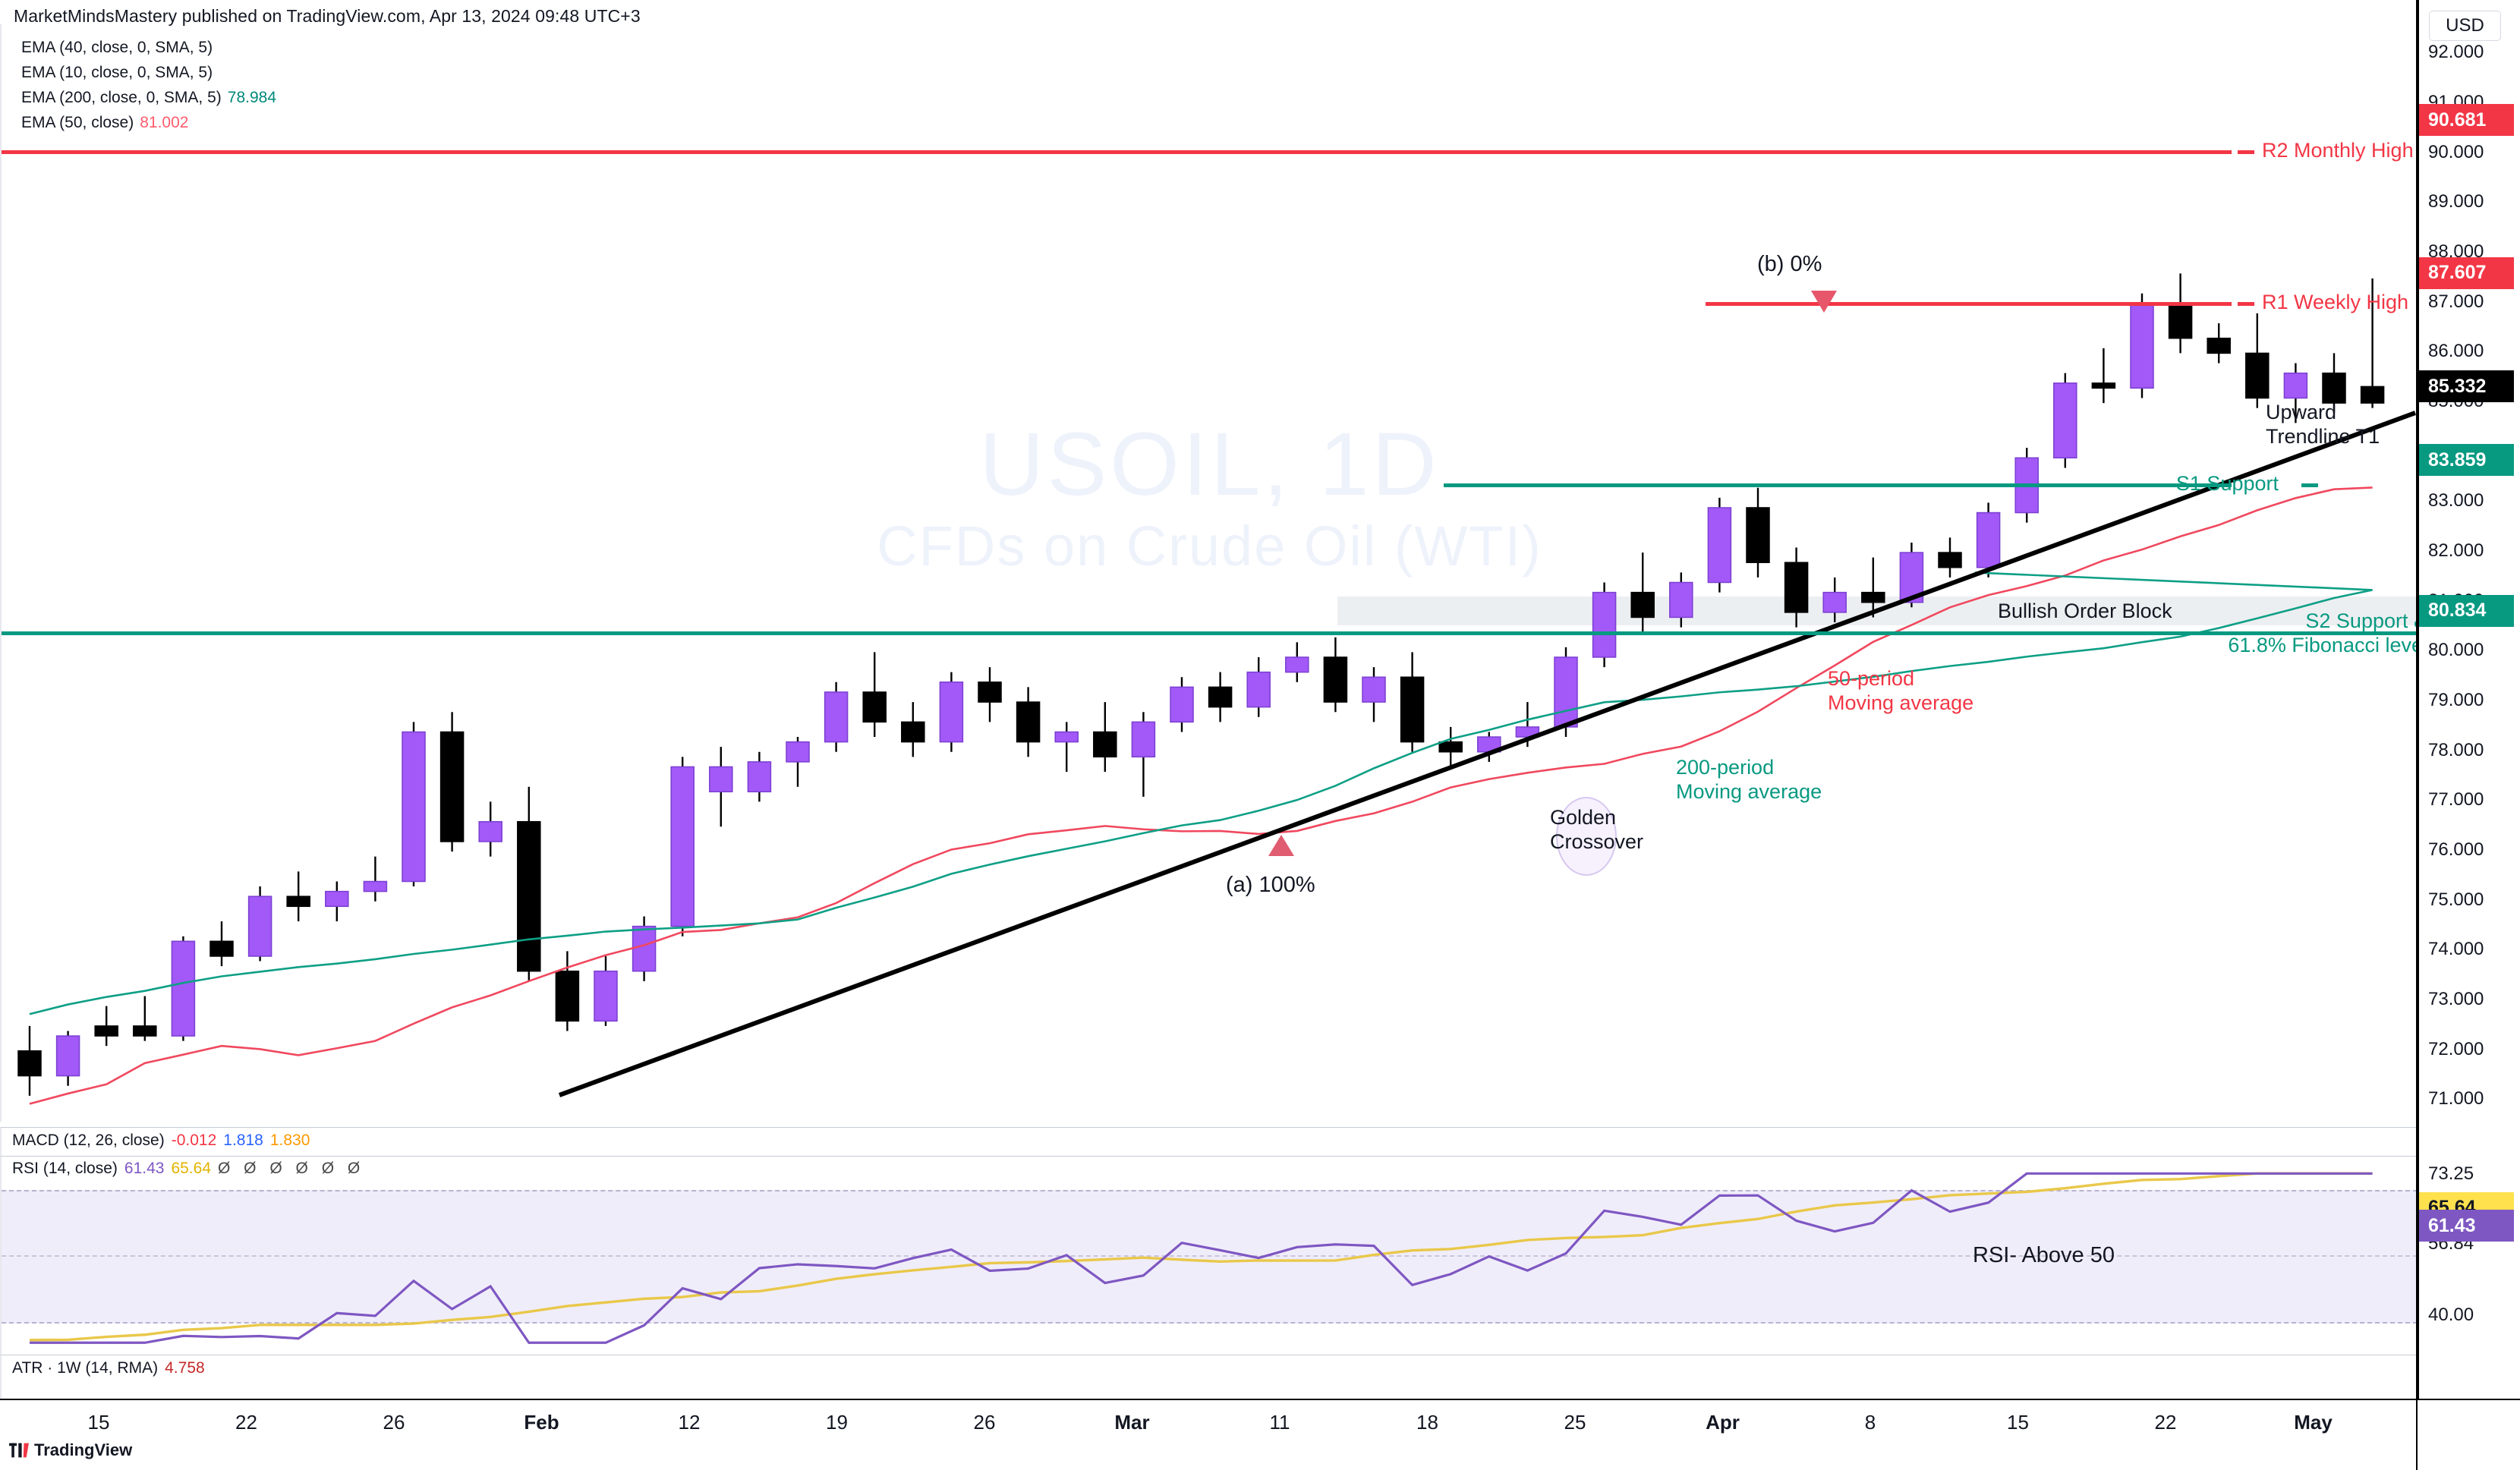  Describe the element at coordinates (2466, 121) in the screenshot. I see `r2-monthly-high-tag: 90.681` at that location.